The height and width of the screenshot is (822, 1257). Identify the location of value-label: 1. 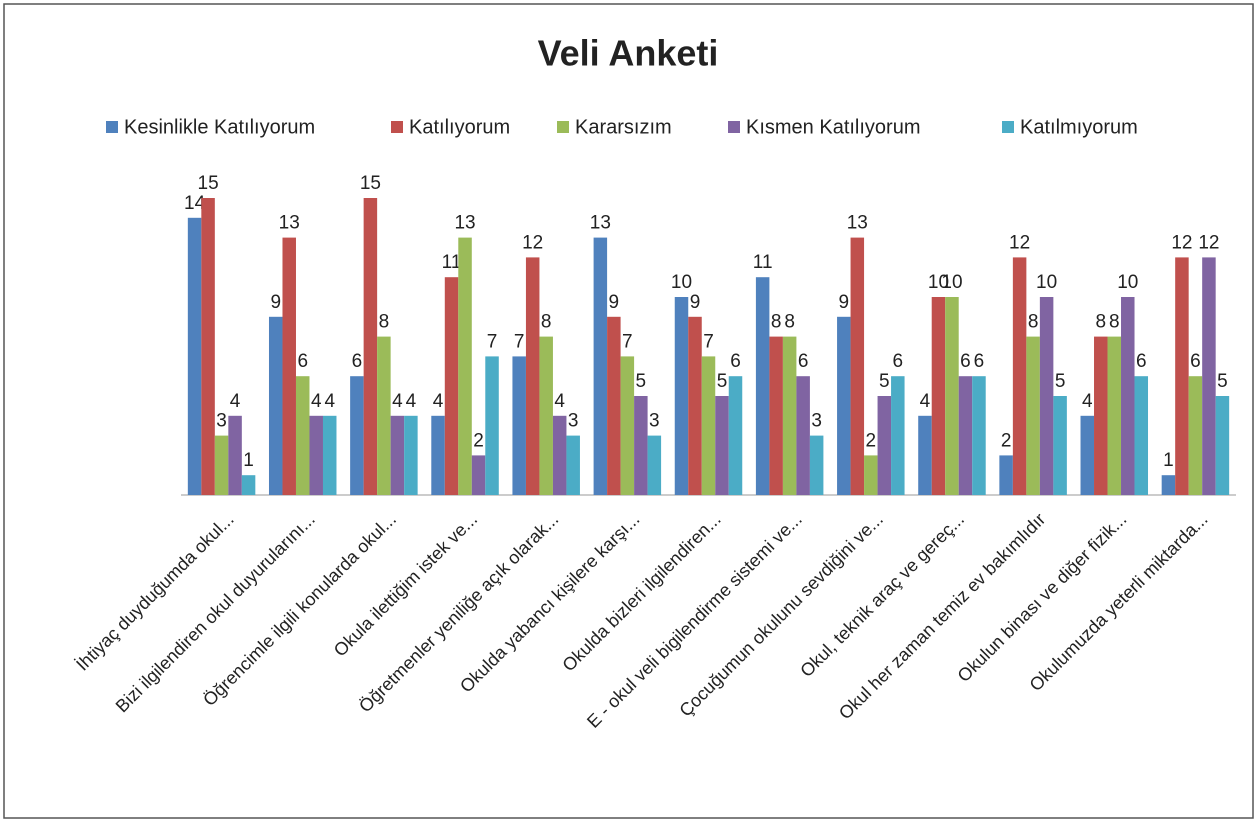
(1168, 460).